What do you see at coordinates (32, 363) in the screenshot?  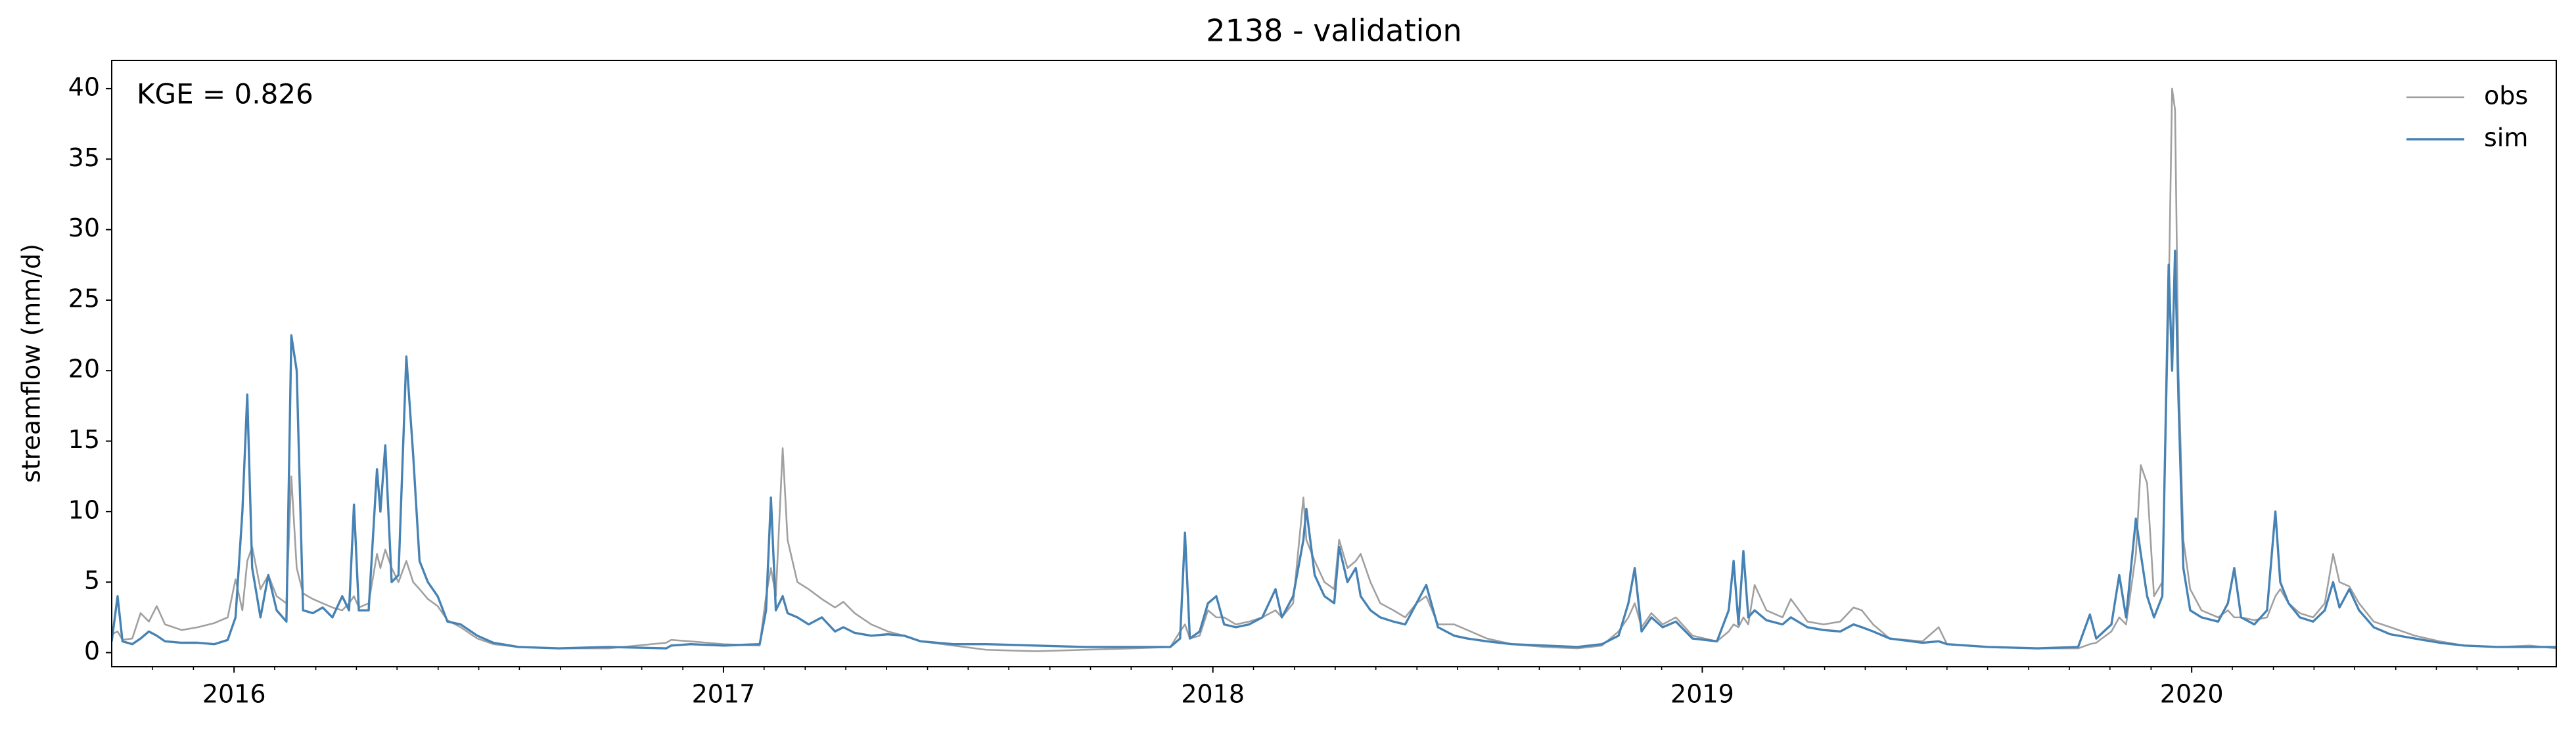 I see `y-axis-label: streamflow (mm/d)` at bounding box center [32, 363].